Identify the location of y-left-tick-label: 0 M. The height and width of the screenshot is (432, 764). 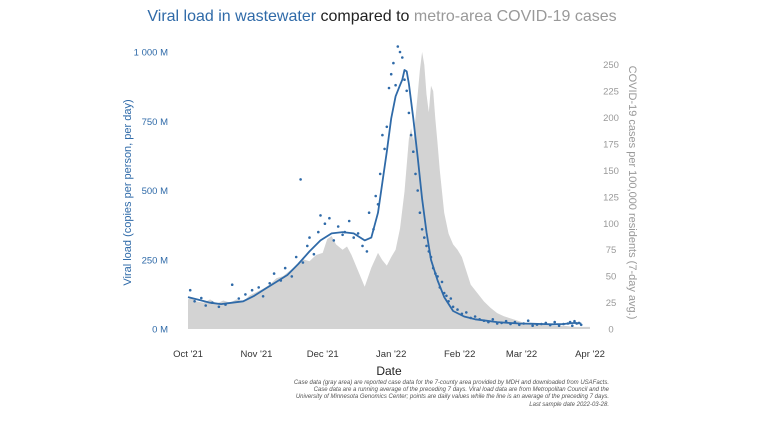
(160, 330).